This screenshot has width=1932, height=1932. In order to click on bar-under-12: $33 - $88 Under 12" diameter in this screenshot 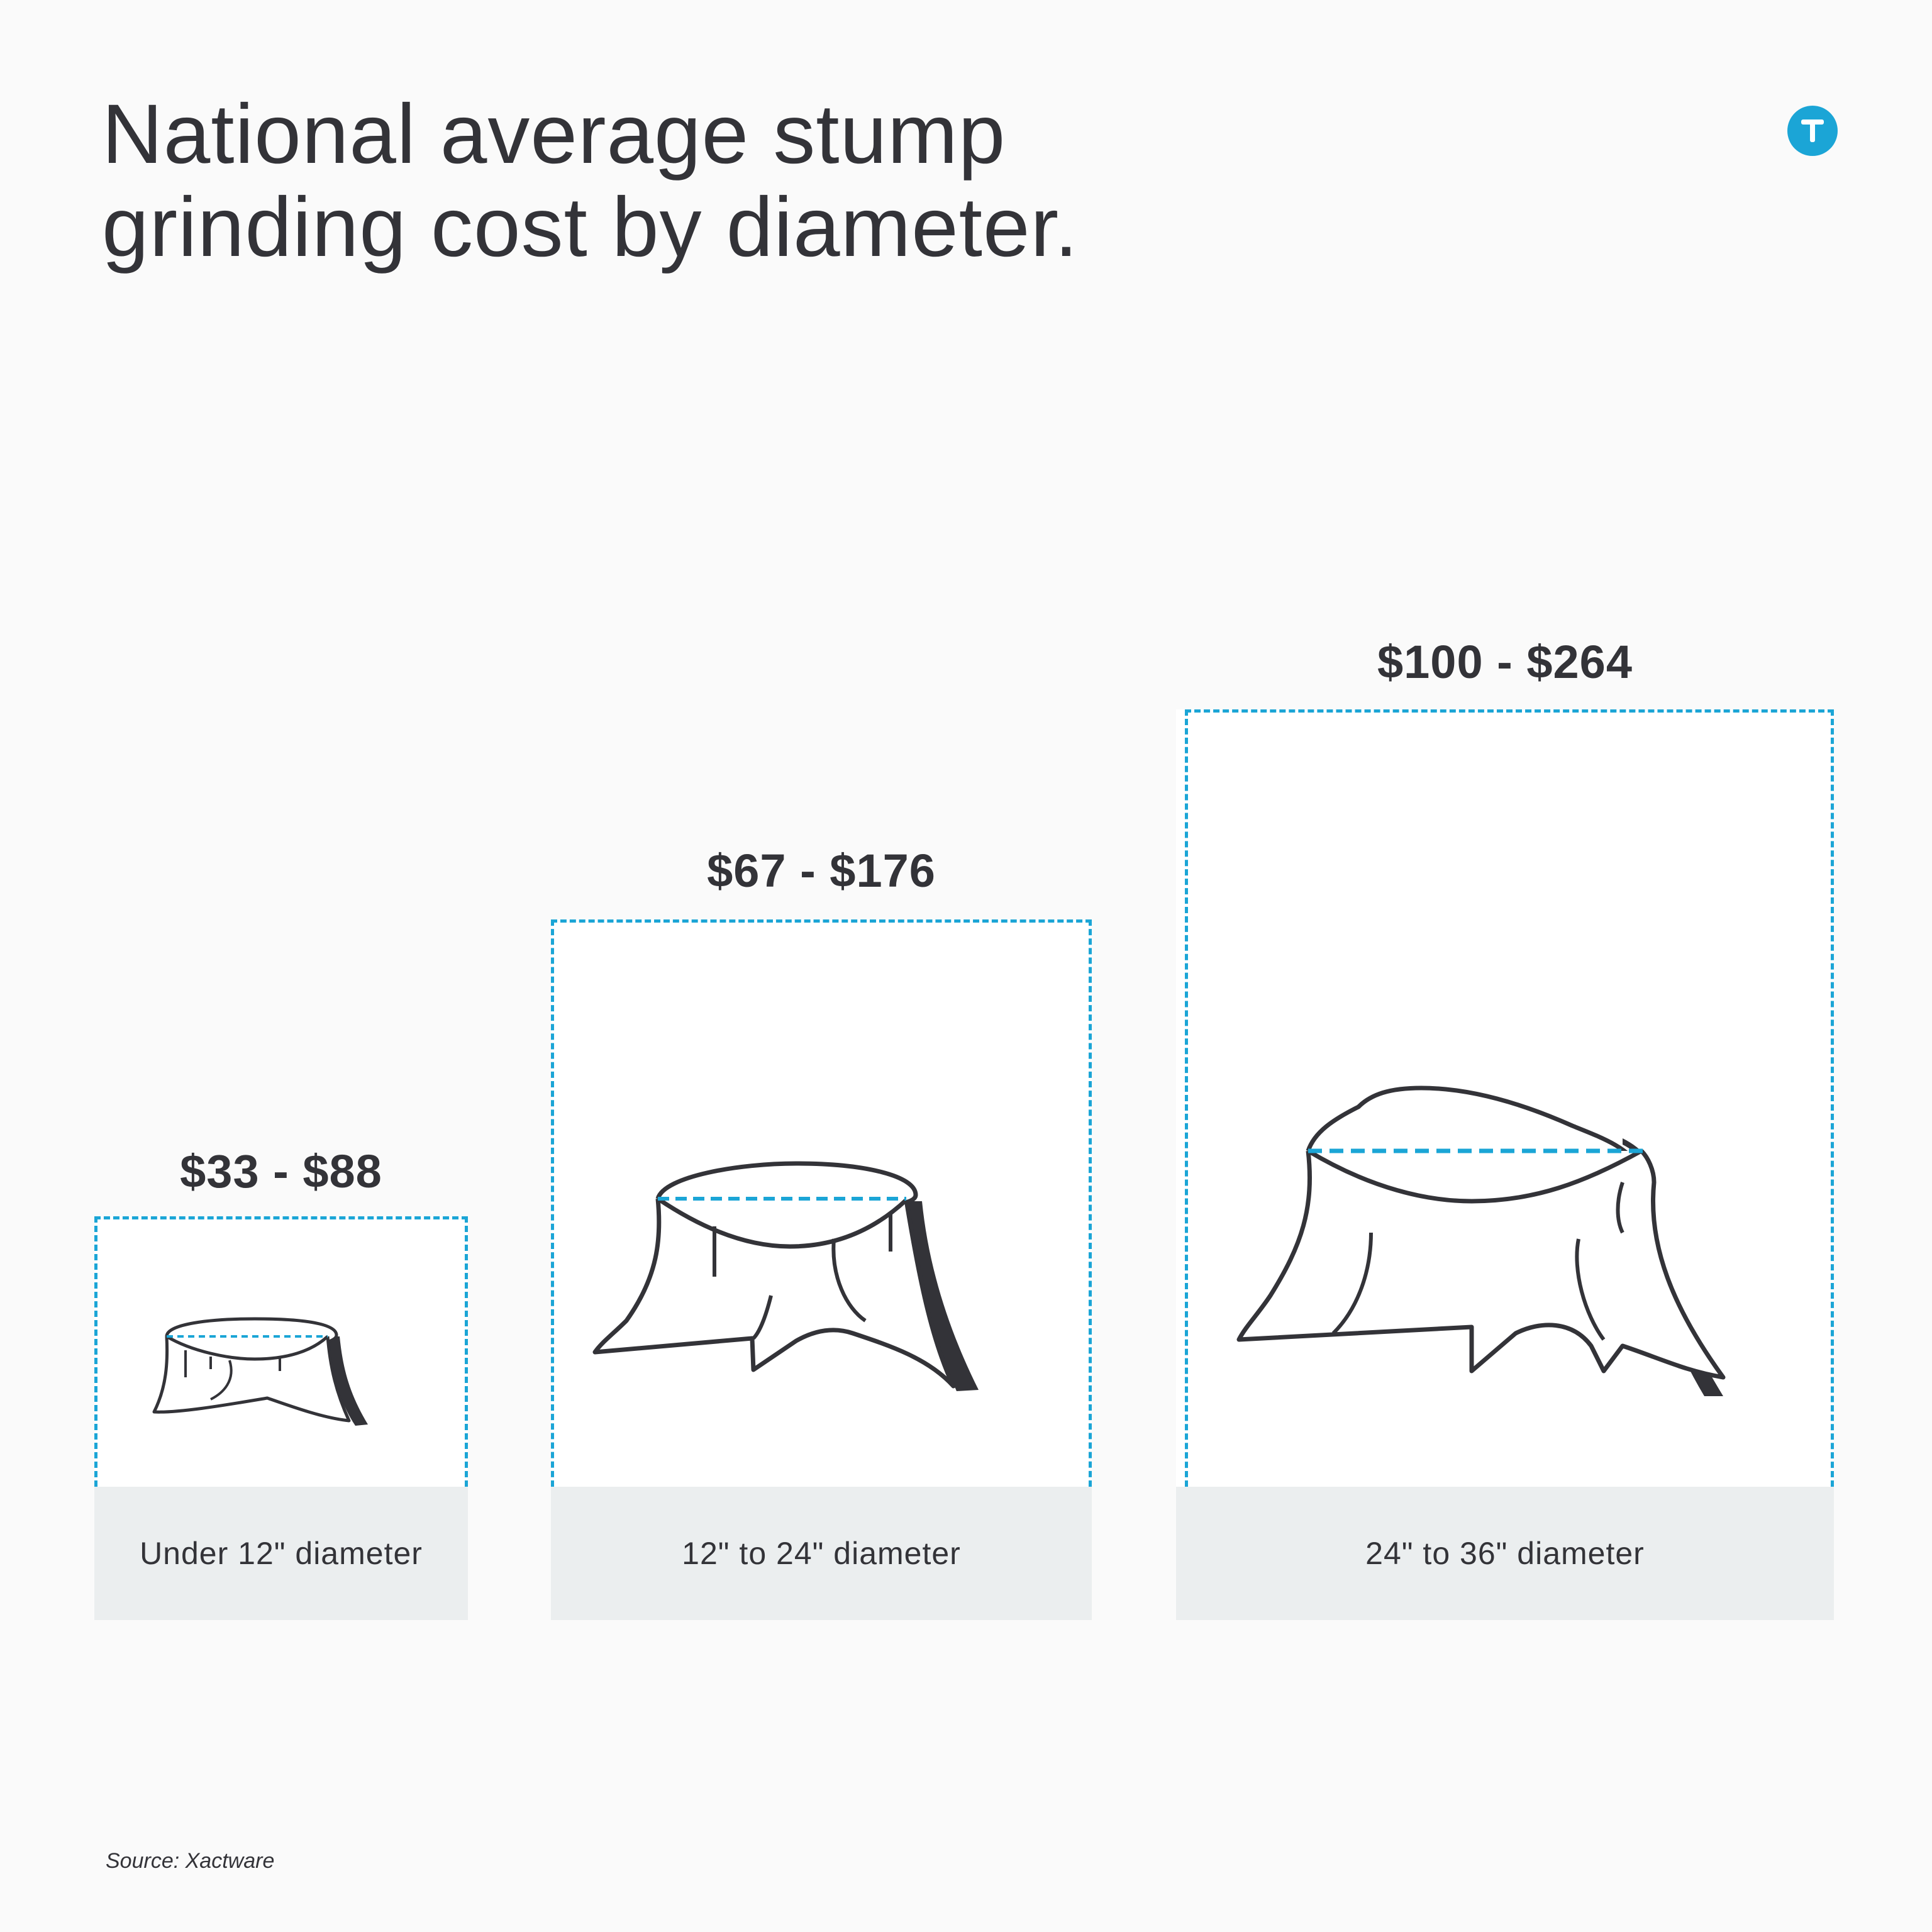, I will do `click(281, 1377)`.